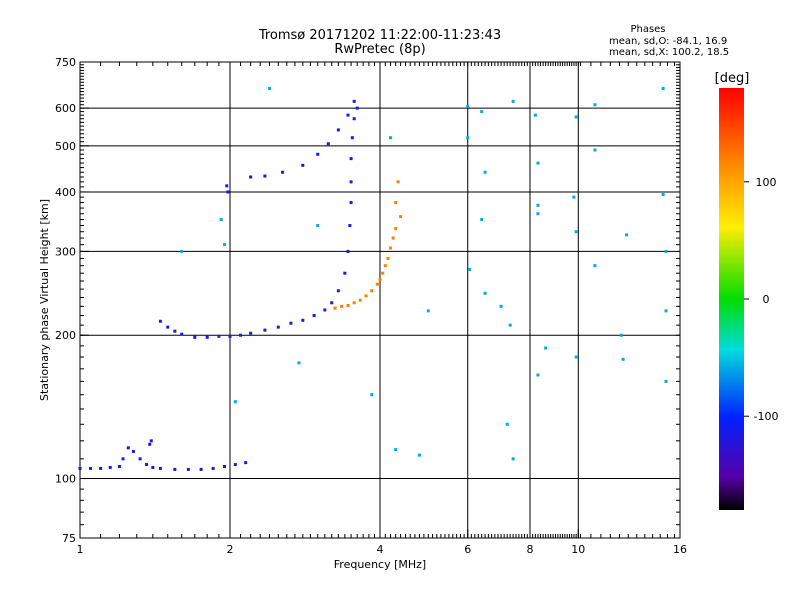 The width and height of the screenshot is (800, 600). What do you see at coordinates (80, 549) in the screenshot?
I see `x-tick-label-1: 1` at bounding box center [80, 549].